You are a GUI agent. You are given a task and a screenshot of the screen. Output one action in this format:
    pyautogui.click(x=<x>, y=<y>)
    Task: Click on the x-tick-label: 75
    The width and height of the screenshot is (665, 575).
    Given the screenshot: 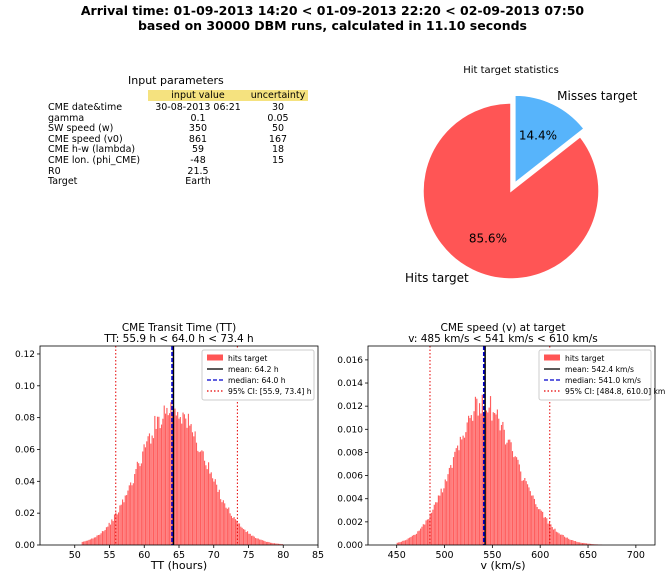 What is the action you would take?
    pyautogui.click(x=248, y=555)
    